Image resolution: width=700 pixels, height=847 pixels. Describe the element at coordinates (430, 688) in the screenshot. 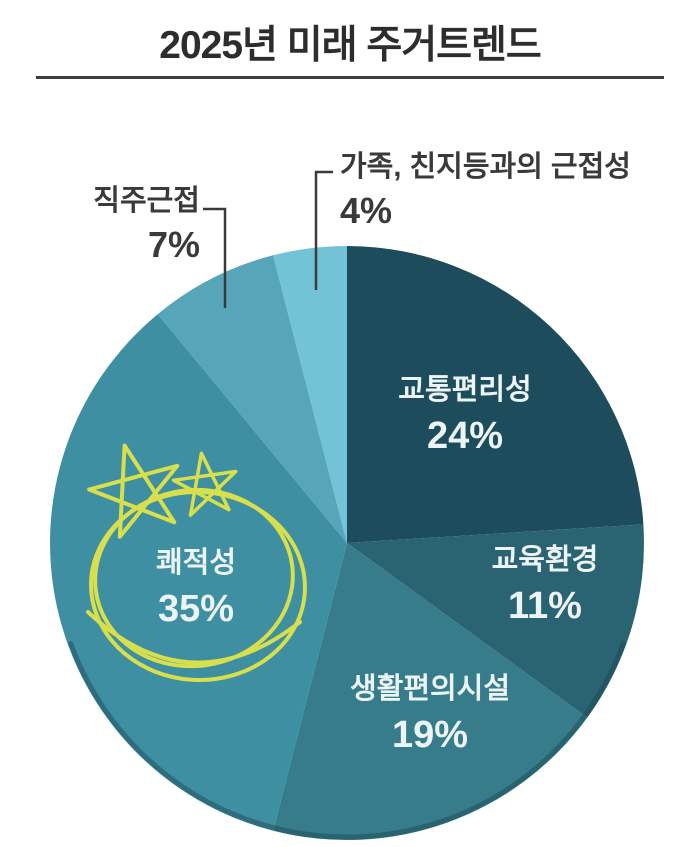

I see `segment-label-3: 생활편의시설` at that location.